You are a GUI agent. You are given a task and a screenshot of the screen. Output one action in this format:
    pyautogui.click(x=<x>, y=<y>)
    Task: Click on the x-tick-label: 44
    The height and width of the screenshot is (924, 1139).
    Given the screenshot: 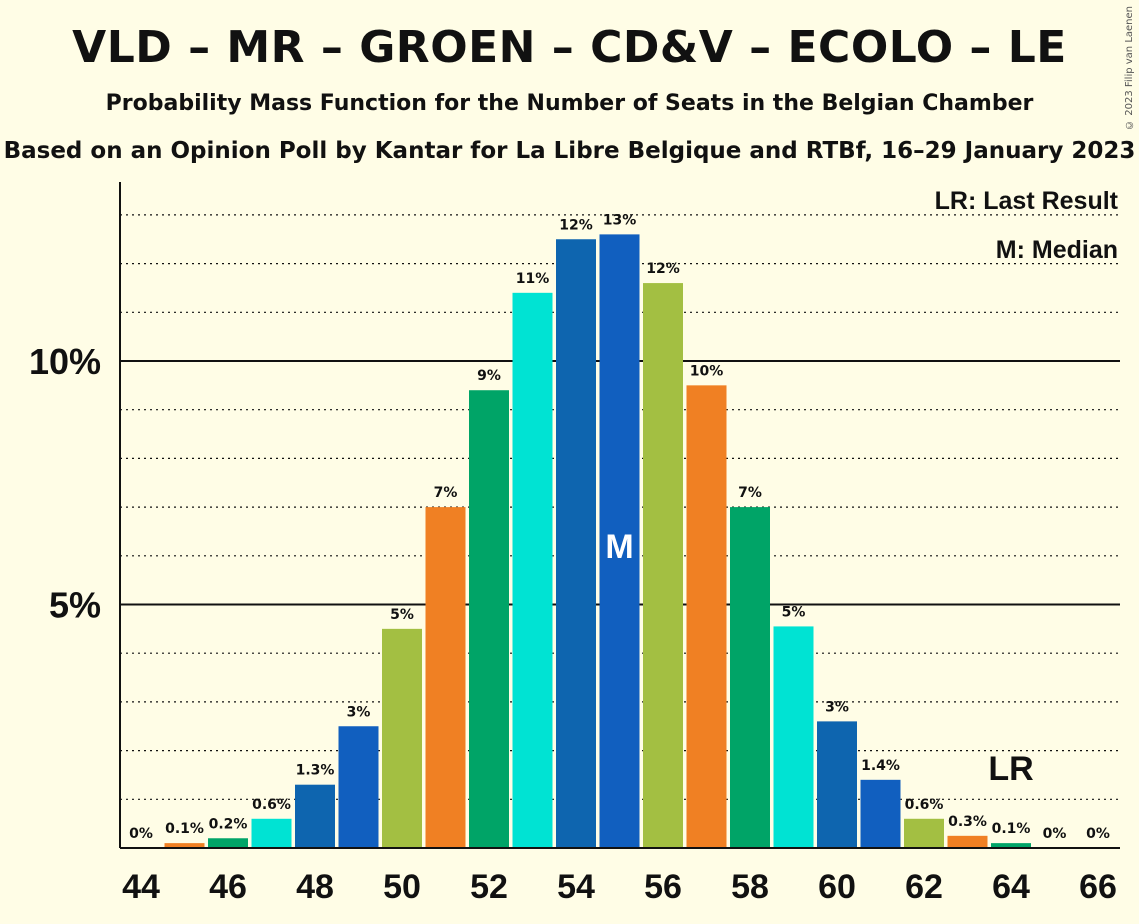 What is the action you would take?
    pyautogui.click(x=141, y=887)
    